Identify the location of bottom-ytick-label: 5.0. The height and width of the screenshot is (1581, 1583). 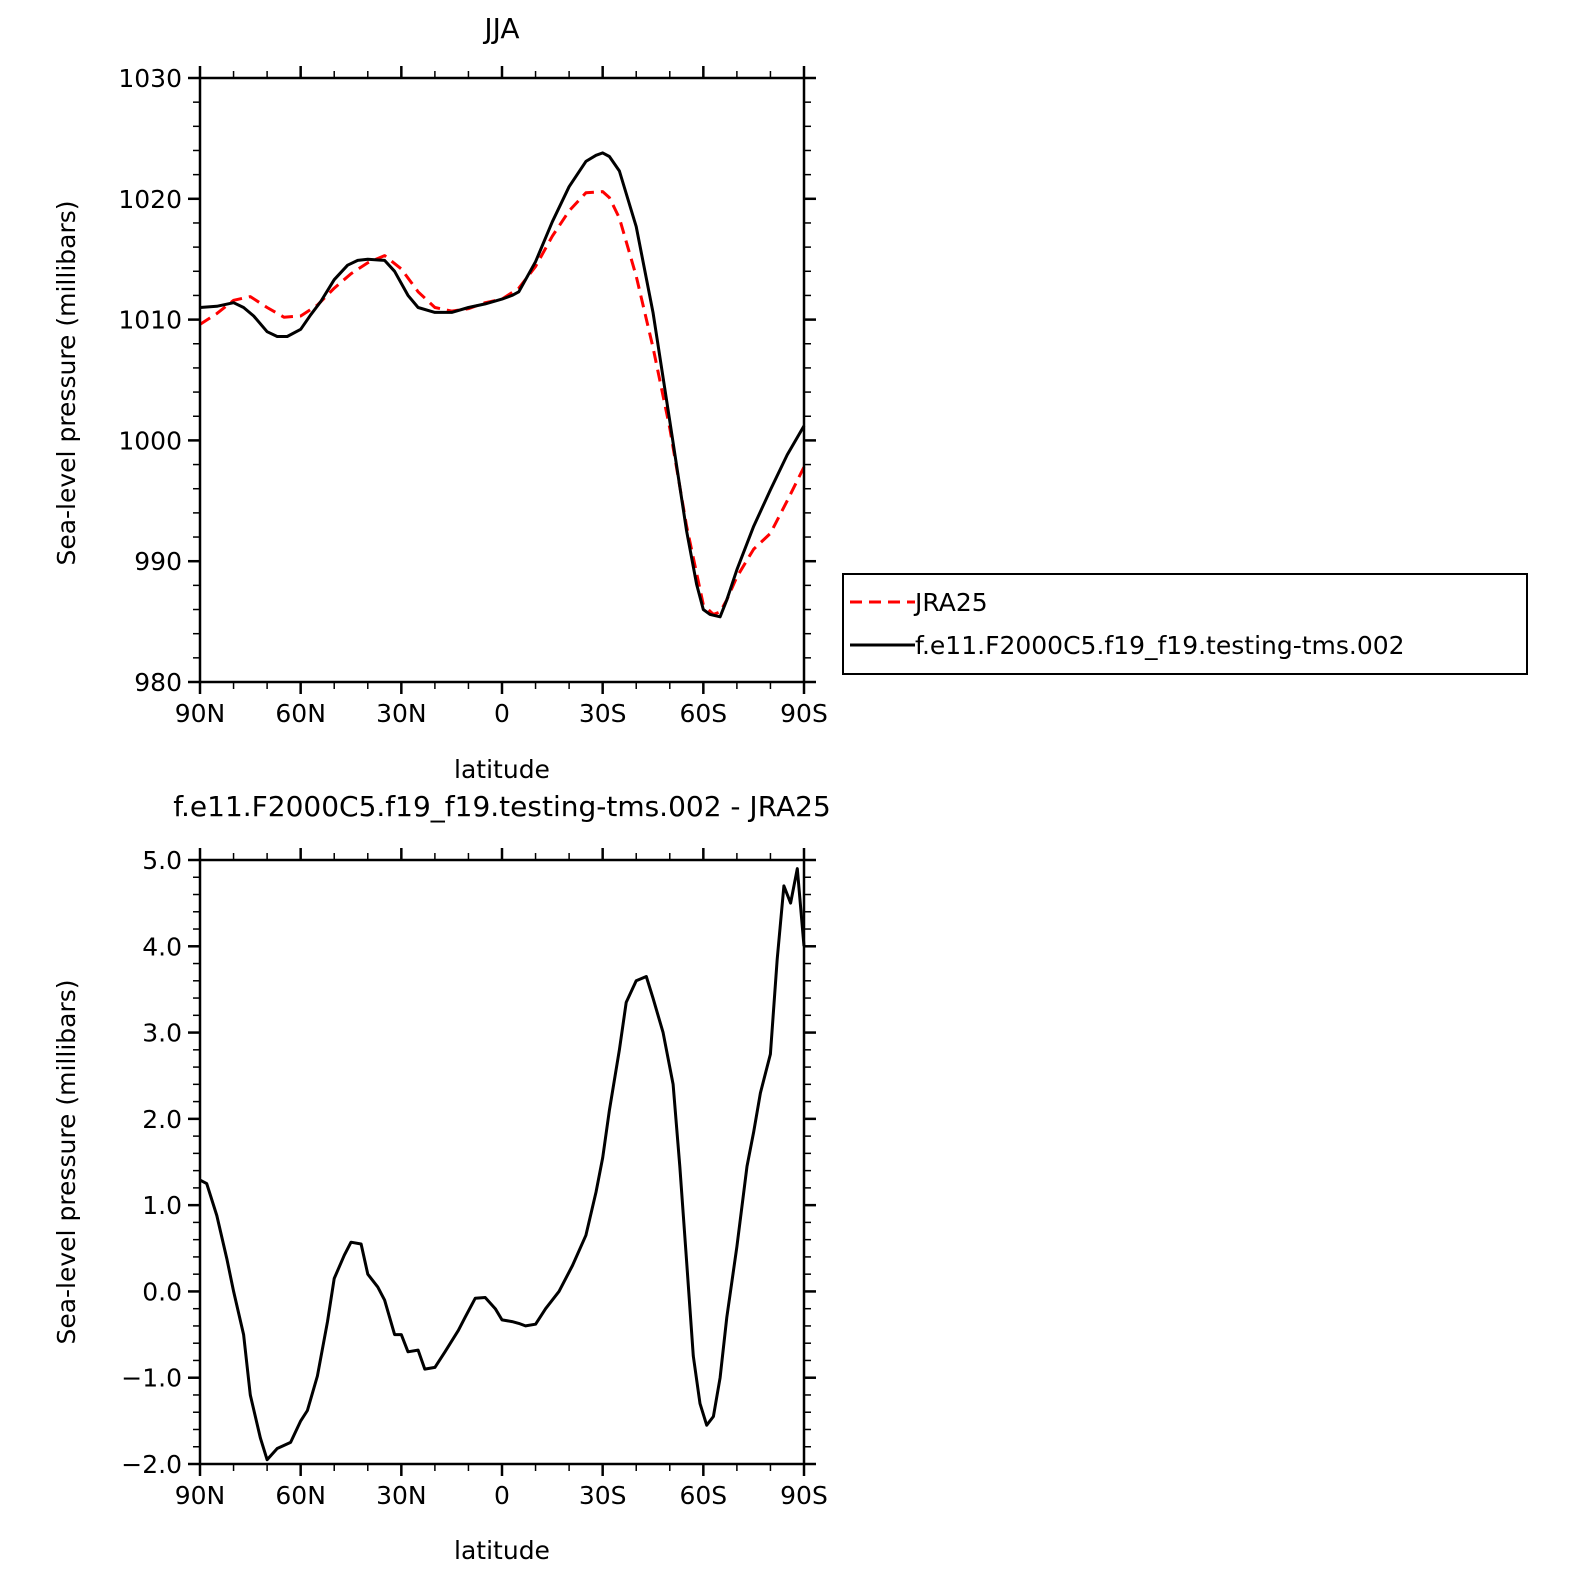
(162, 860).